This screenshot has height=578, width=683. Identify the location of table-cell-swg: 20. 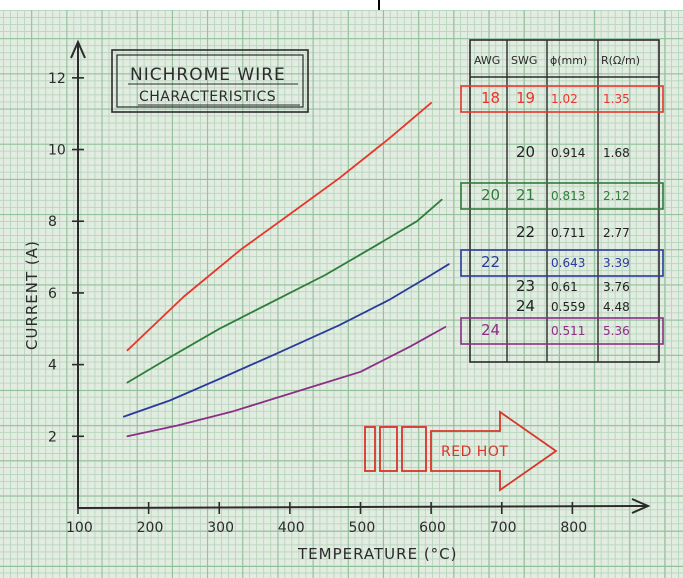
(525, 152).